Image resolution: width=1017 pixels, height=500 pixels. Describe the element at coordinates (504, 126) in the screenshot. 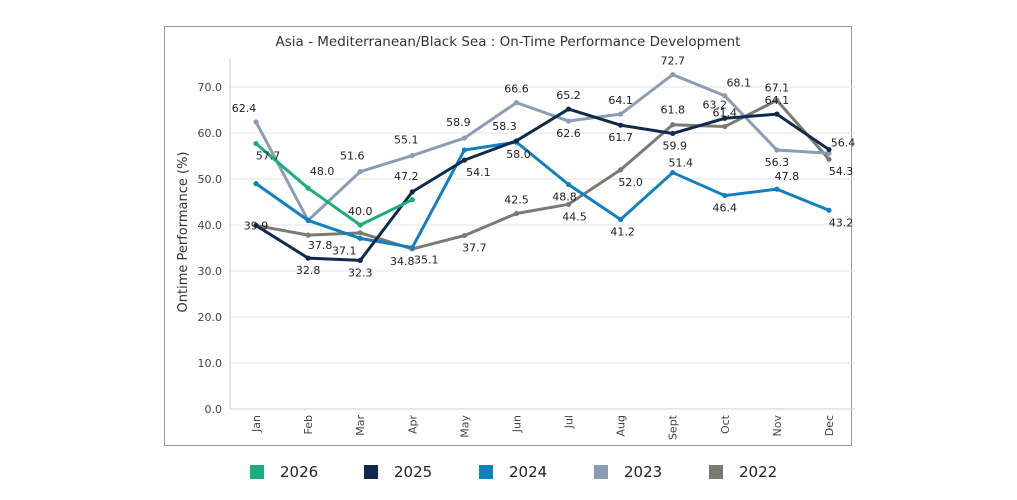

I see `data-label-2025: 58.3` at that location.